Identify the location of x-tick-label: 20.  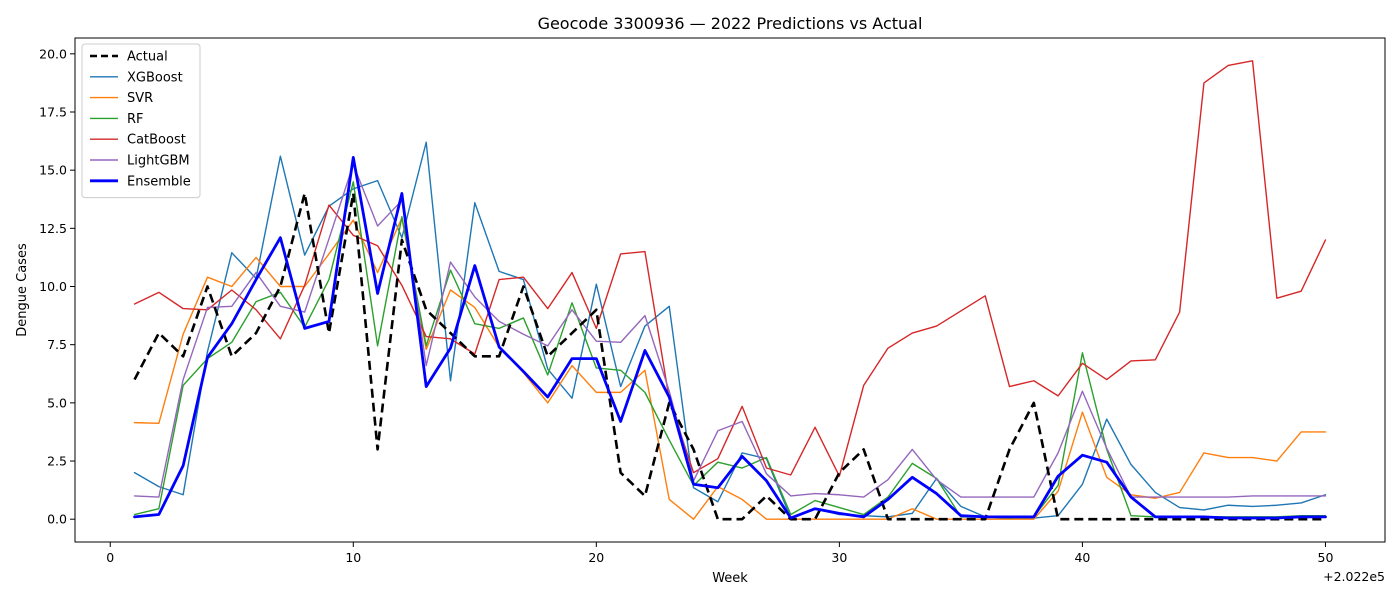
(596, 557).